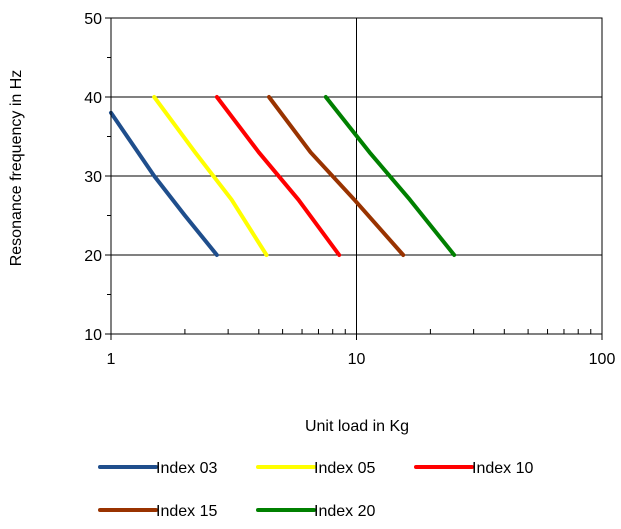 This screenshot has height=529, width=621. I want to click on x-axis-label: Unit load in Kg, so click(357, 426).